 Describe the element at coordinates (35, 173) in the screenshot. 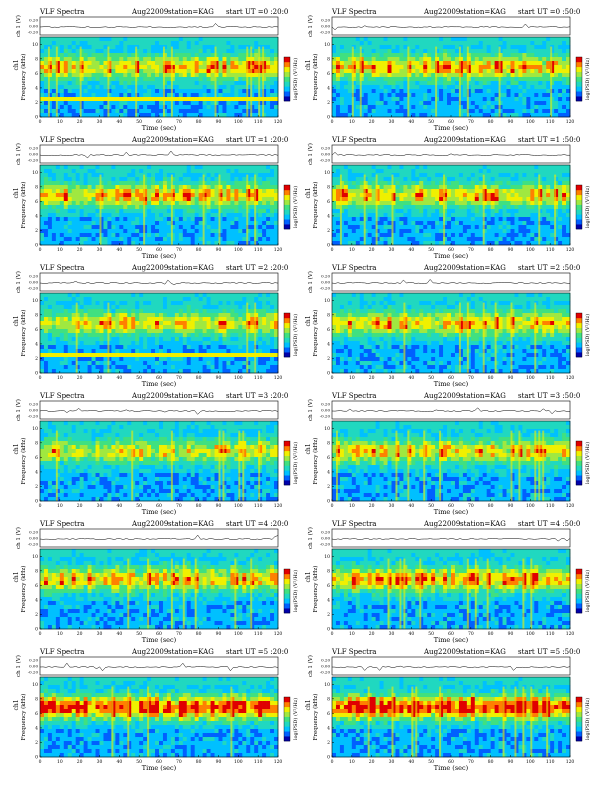

I see `y-tick-label: 10` at that location.